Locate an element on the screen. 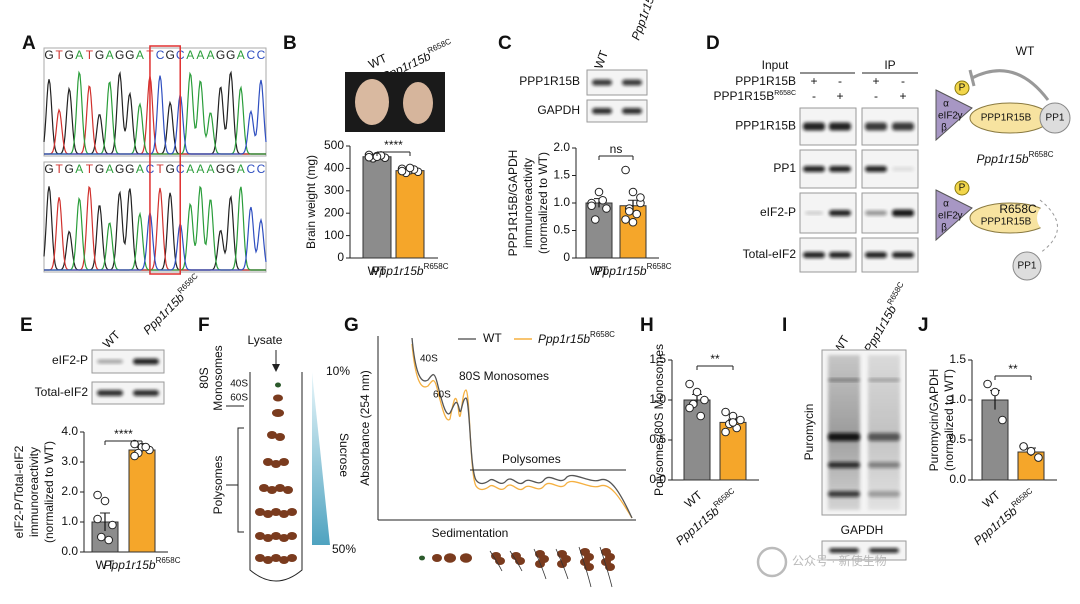 This screenshot has width=1080, height=604. row-label: PPP1R15B is located at coordinates (765, 126).